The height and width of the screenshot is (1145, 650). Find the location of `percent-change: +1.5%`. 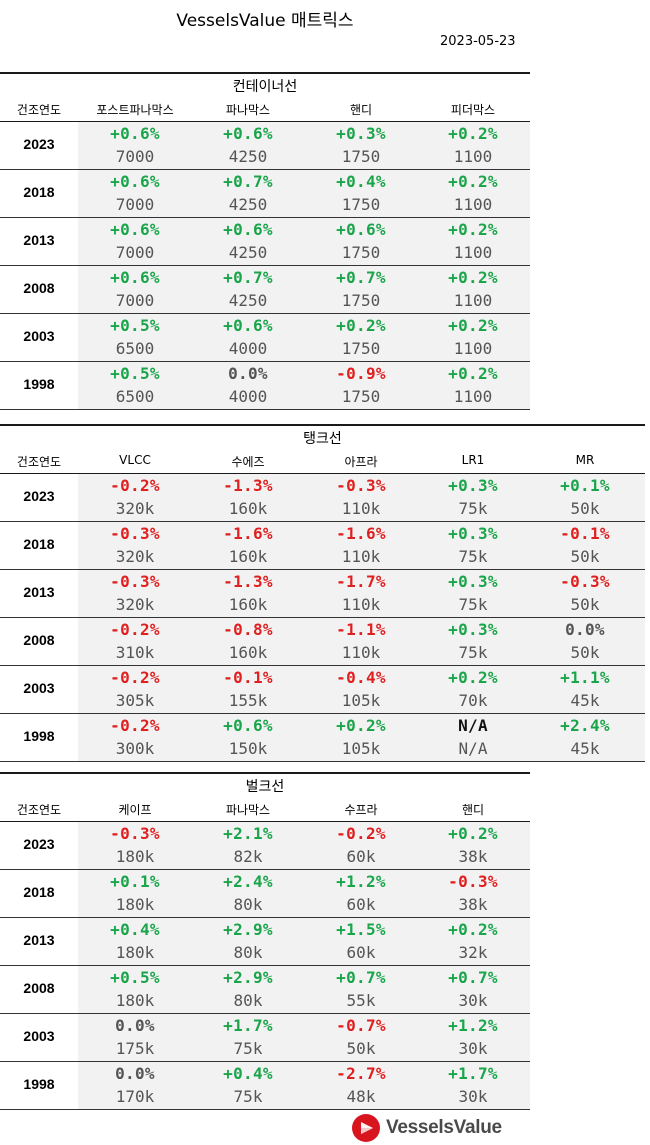

percent-change: +1.5% is located at coordinates (361, 929).